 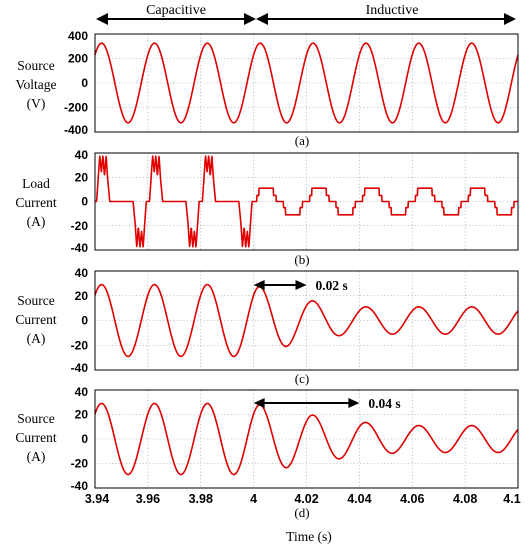 I want to click on panel-b-ylabel-line-1: Load, so click(x=36, y=183).